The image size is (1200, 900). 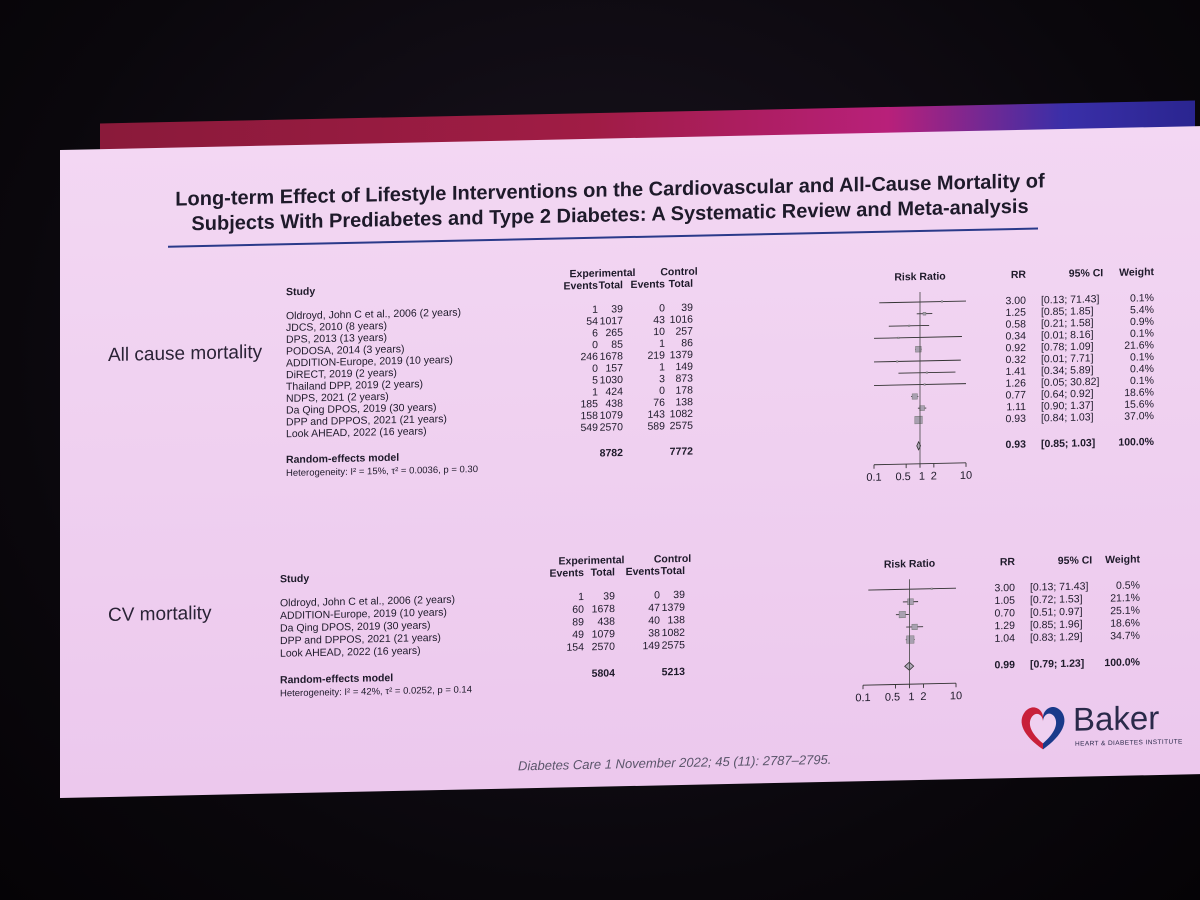 What do you see at coordinates (682, 320) in the screenshot?
I see `ctl-total-cell: 1016` at bounding box center [682, 320].